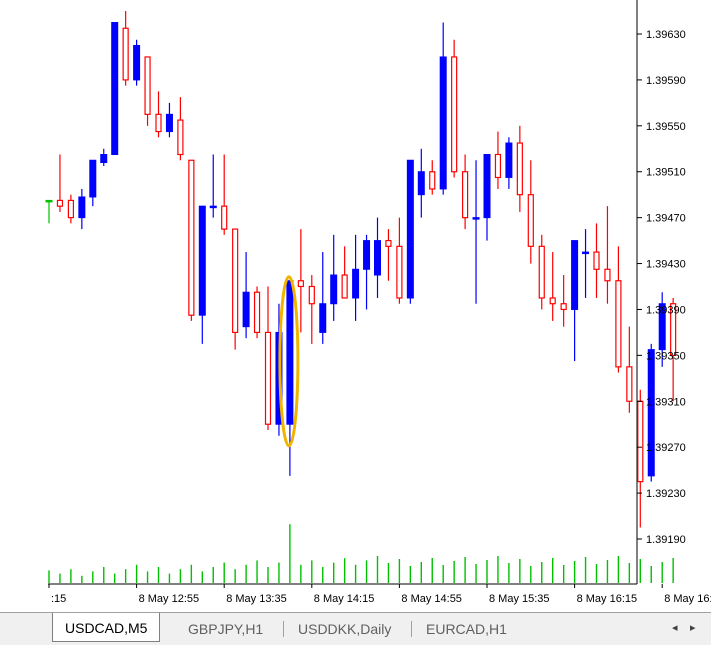 The width and height of the screenshot is (711, 645). Describe the element at coordinates (466, 629) in the screenshot. I see `tab-eurcad-h1: EURCAD,H1` at that location.